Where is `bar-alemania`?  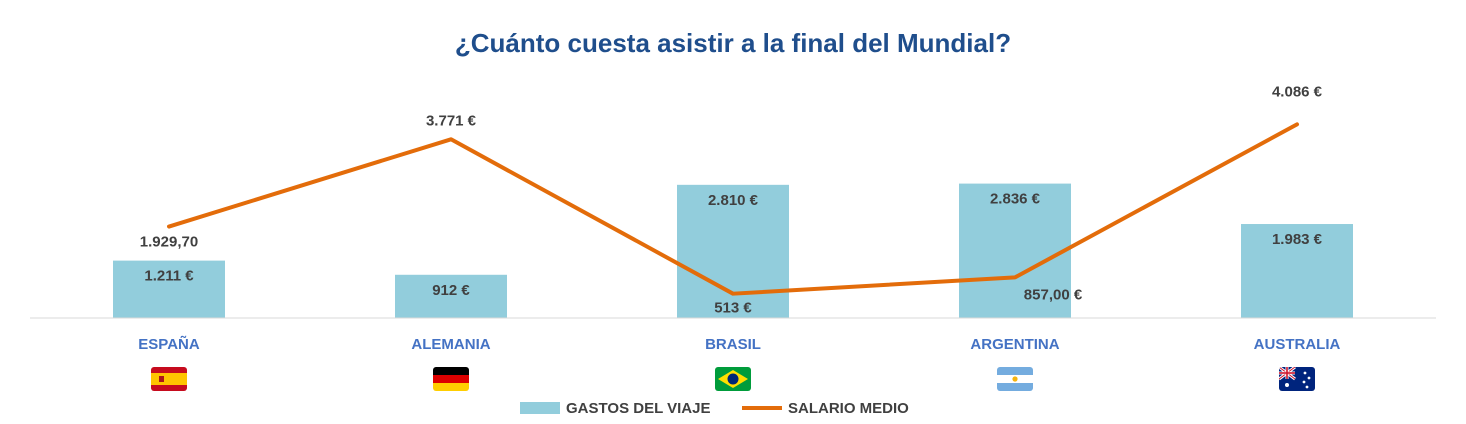
bar-alemania is located at coordinates (451, 296).